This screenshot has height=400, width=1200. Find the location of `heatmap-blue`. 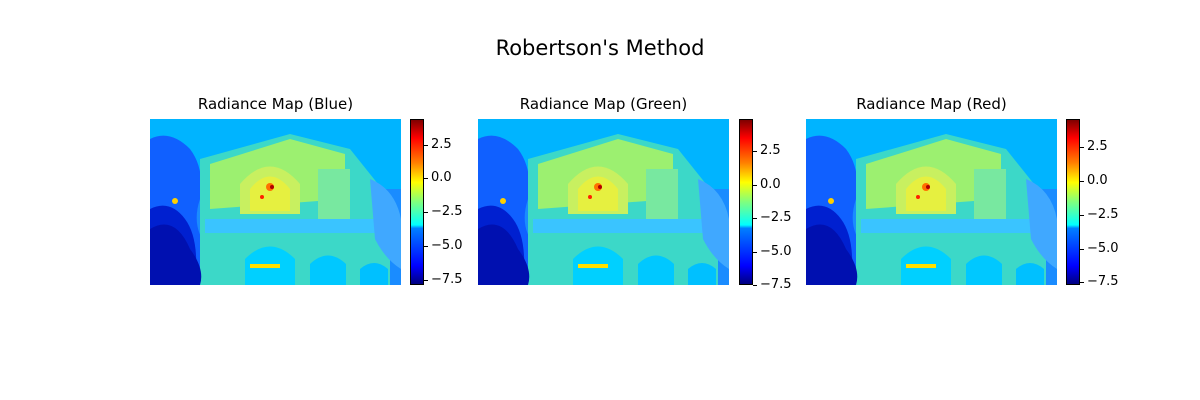

heatmap-blue is located at coordinates (275, 202).